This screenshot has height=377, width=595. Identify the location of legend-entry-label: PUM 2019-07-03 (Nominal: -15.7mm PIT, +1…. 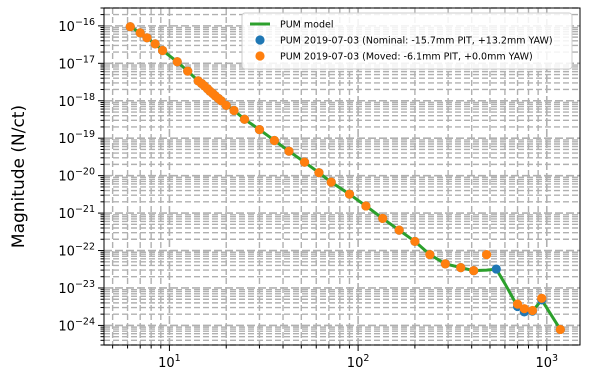
(416, 41).